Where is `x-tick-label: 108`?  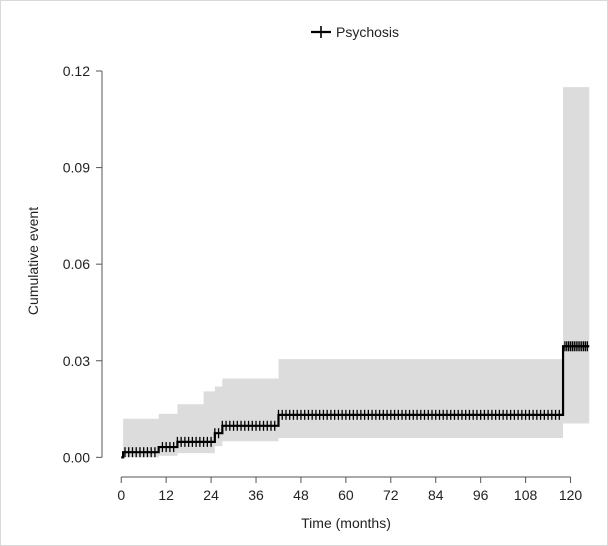 x-tick-label: 108 is located at coordinates (526, 495).